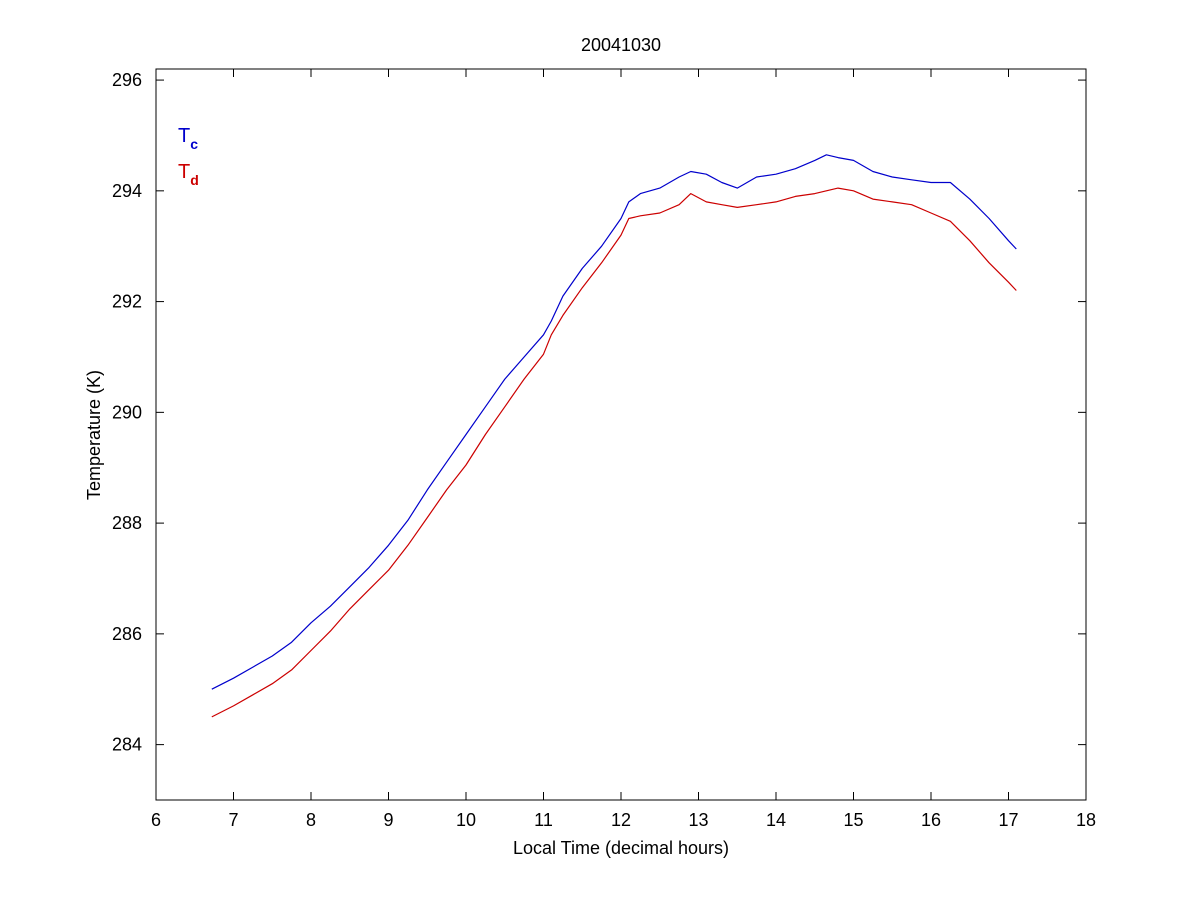 This screenshot has width=1200, height=900. What do you see at coordinates (621, 820) in the screenshot?
I see `x-tick-label: 12` at bounding box center [621, 820].